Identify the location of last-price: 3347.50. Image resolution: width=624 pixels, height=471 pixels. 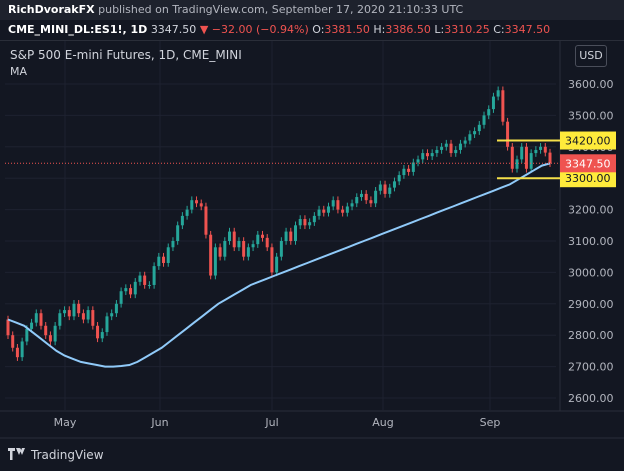
(173, 29).